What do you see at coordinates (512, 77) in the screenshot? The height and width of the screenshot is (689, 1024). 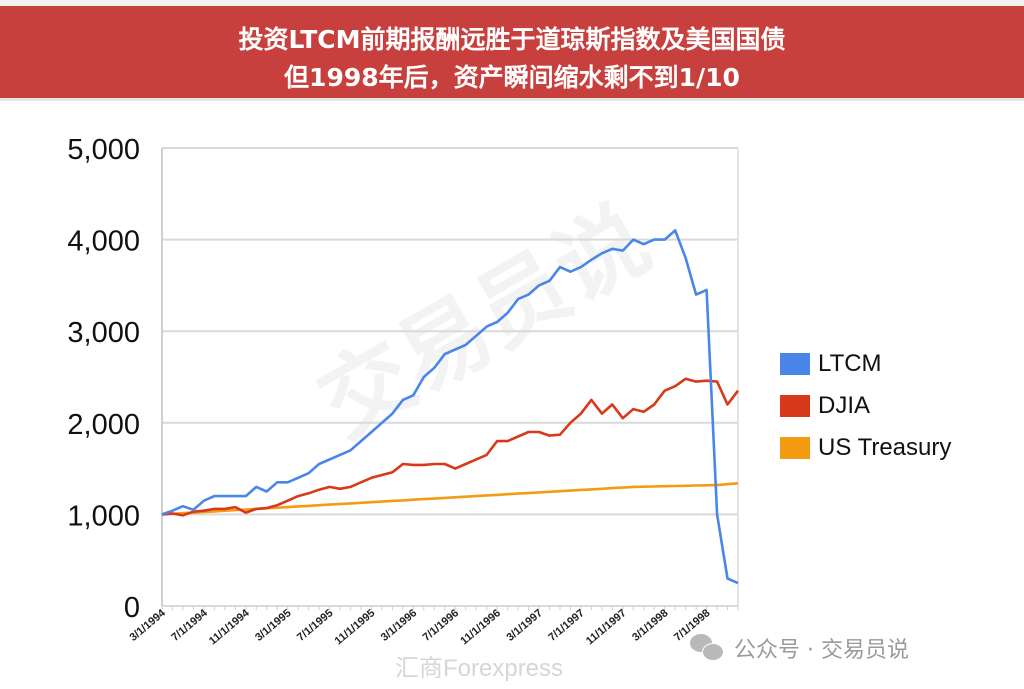 I see `title-line-2: 但1998年后，资产瞬间缩水剩不到1/10` at bounding box center [512, 77].